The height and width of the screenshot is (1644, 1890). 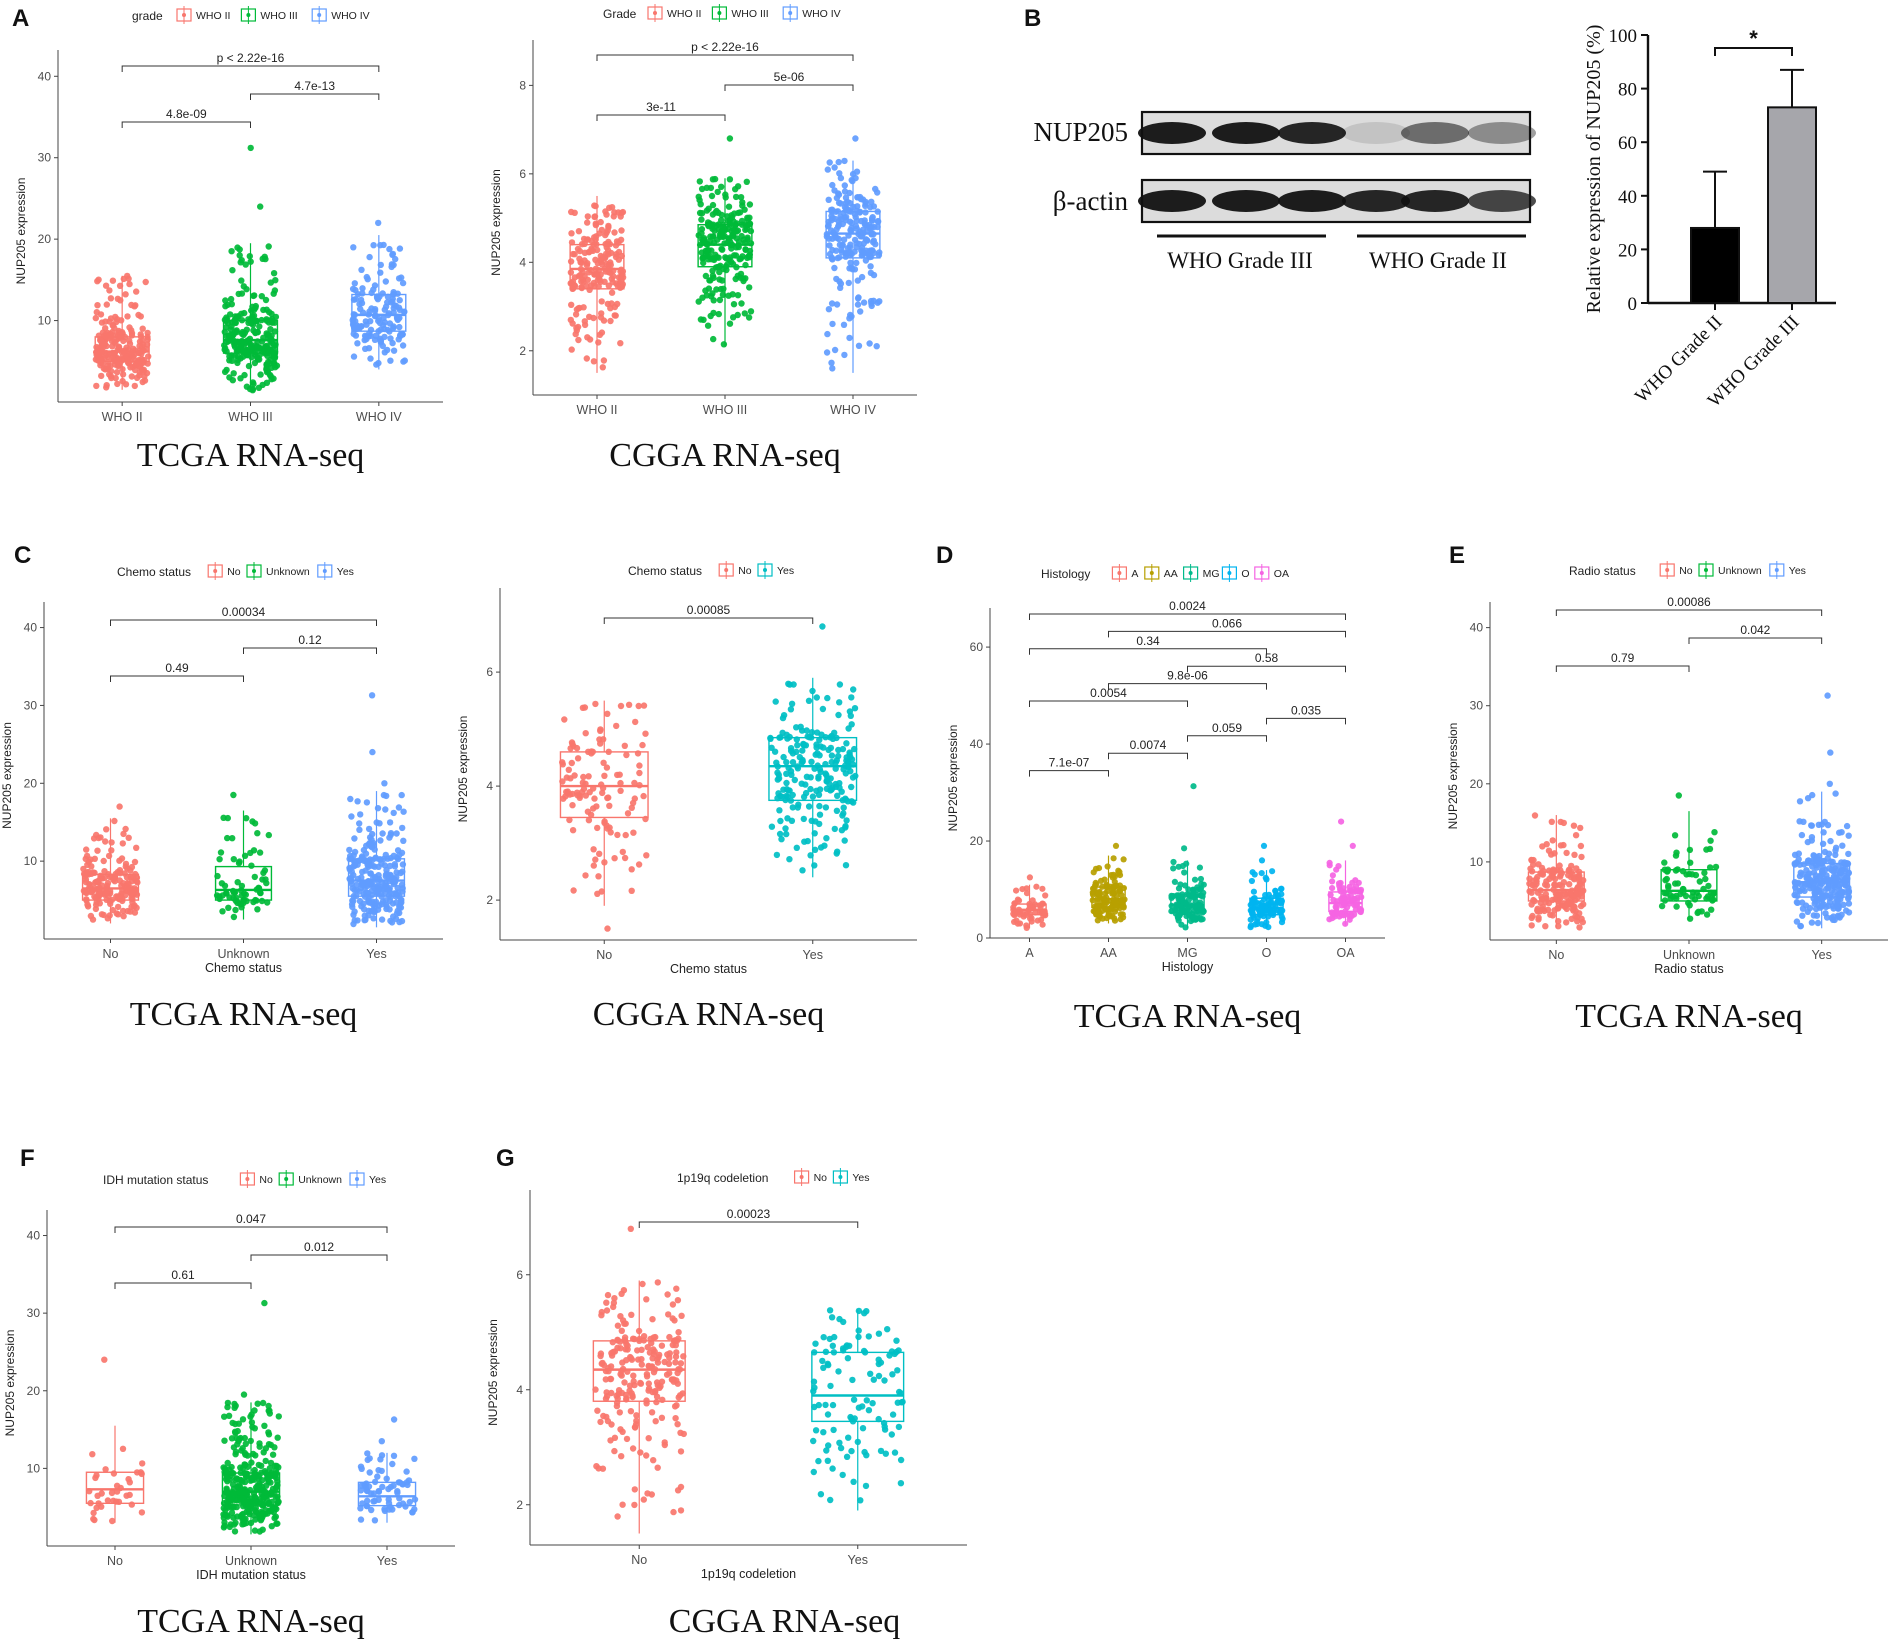 What do you see at coordinates (345, 572) in the screenshot?
I see `legend-item-label: Yes` at bounding box center [345, 572].